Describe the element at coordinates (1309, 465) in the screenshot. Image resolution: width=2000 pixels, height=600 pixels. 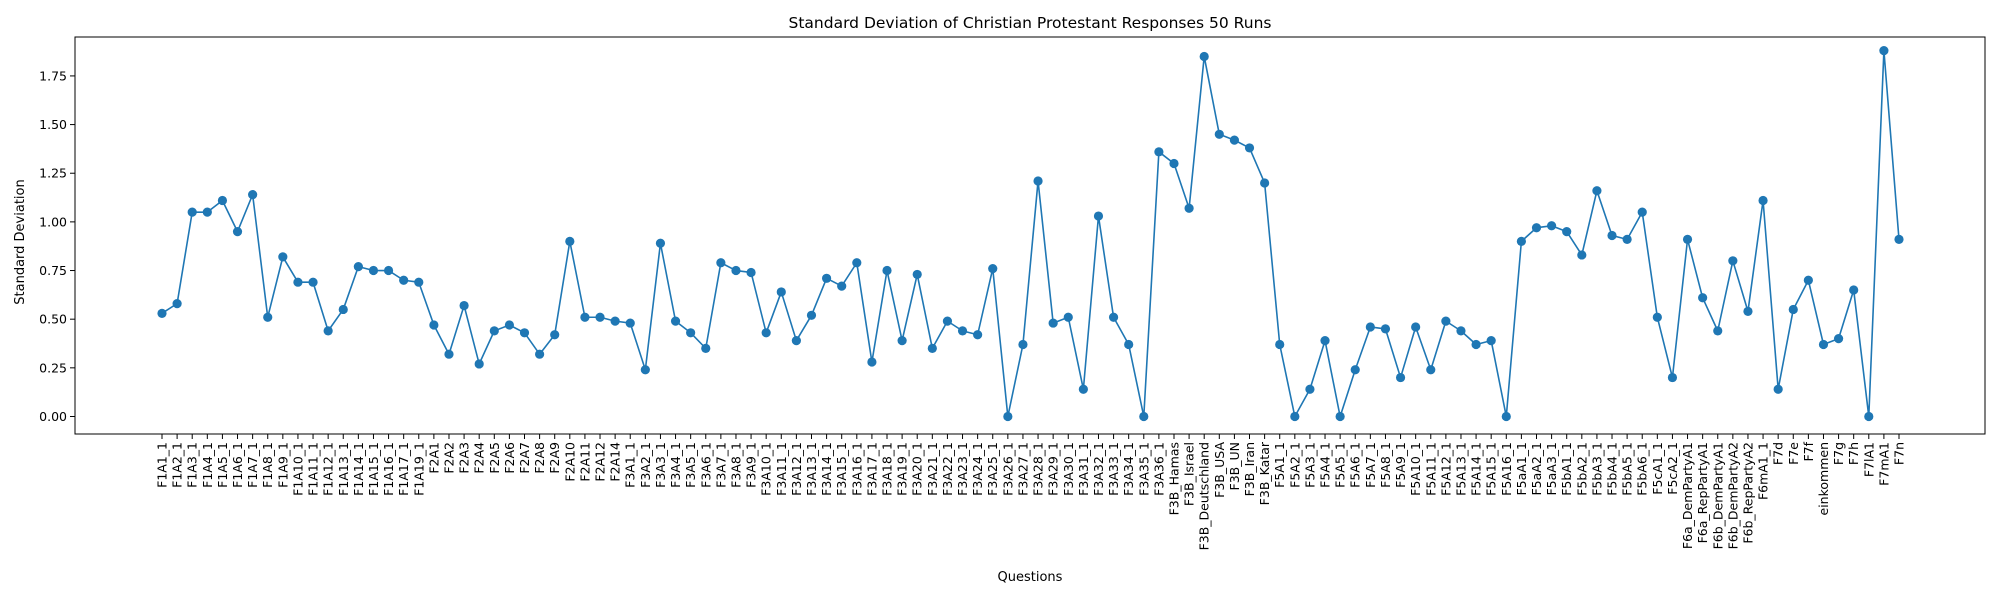
I see `x-tick-label: F5A3_1` at that location.